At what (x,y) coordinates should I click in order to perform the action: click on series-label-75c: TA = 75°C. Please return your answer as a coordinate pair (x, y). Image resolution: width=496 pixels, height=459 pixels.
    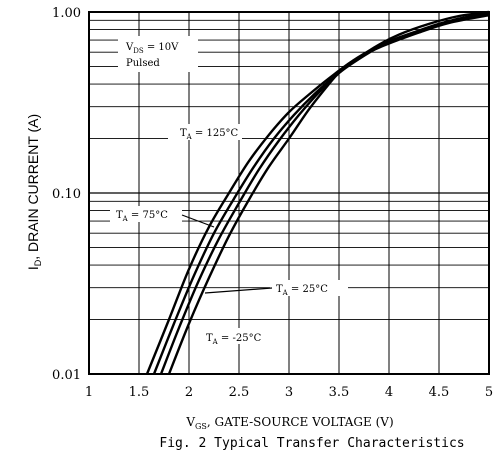
    Looking at the image, I should click on (162, 217).